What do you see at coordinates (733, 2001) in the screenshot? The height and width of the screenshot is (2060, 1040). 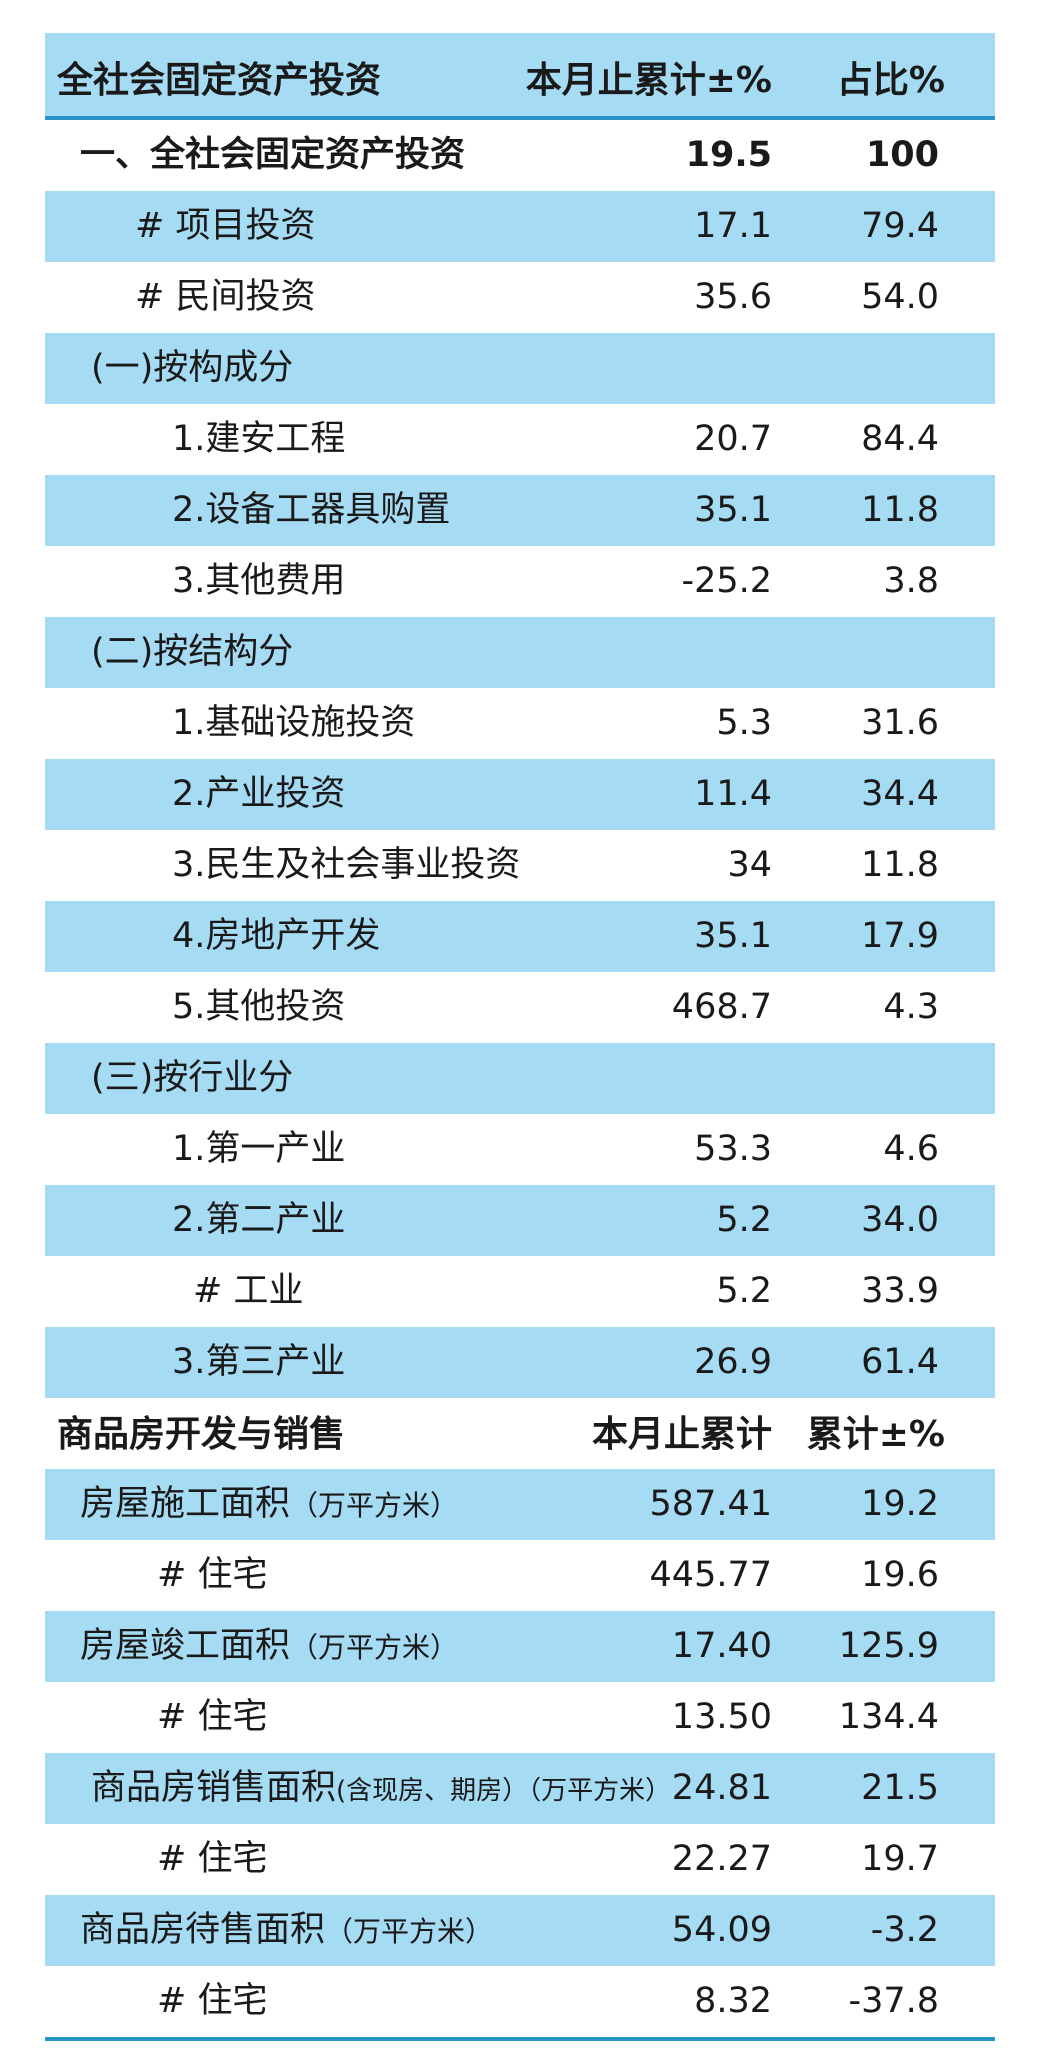 I see `row-value-cumulative: 8.32` at bounding box center [733, 2001].